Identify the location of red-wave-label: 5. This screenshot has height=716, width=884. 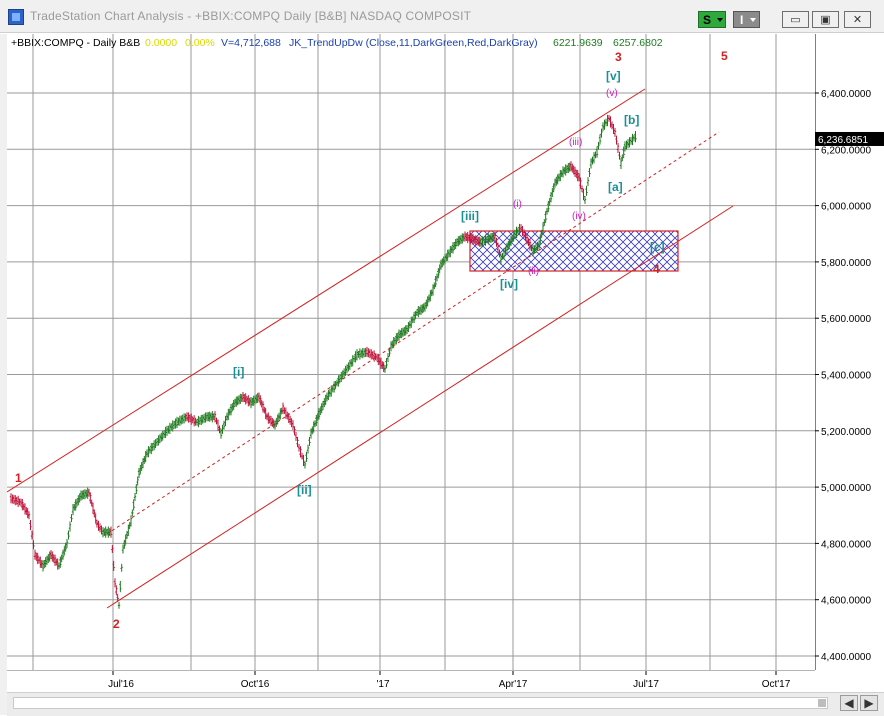
(724, 56).